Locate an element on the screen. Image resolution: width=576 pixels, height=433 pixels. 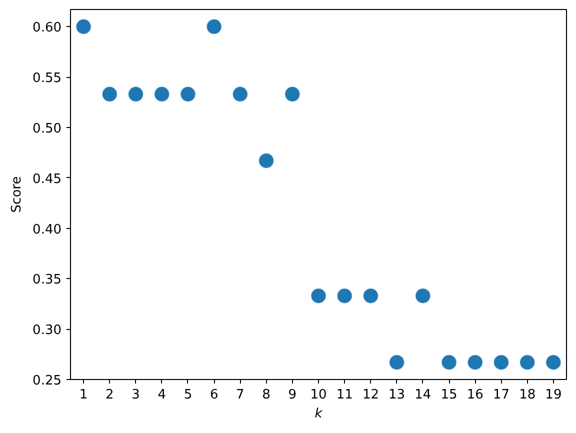
x-tick-label: 7 is located at coordinates (240, 395).